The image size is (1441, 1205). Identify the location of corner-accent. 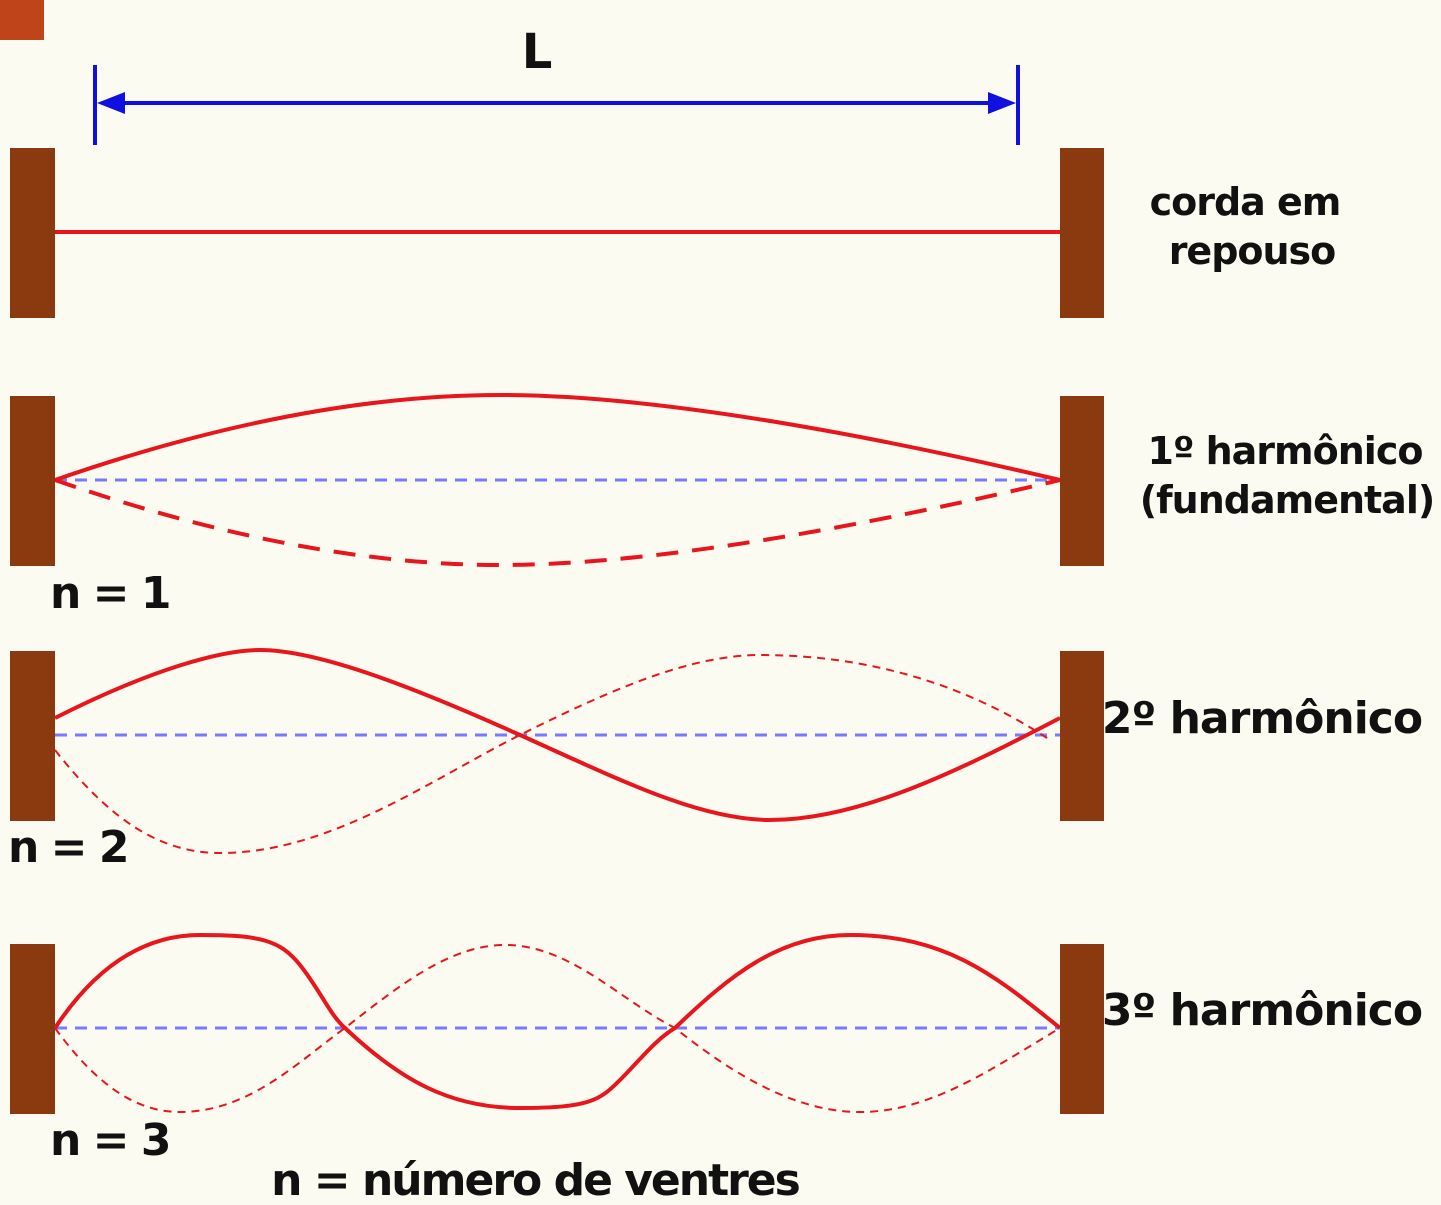
(22, 20).